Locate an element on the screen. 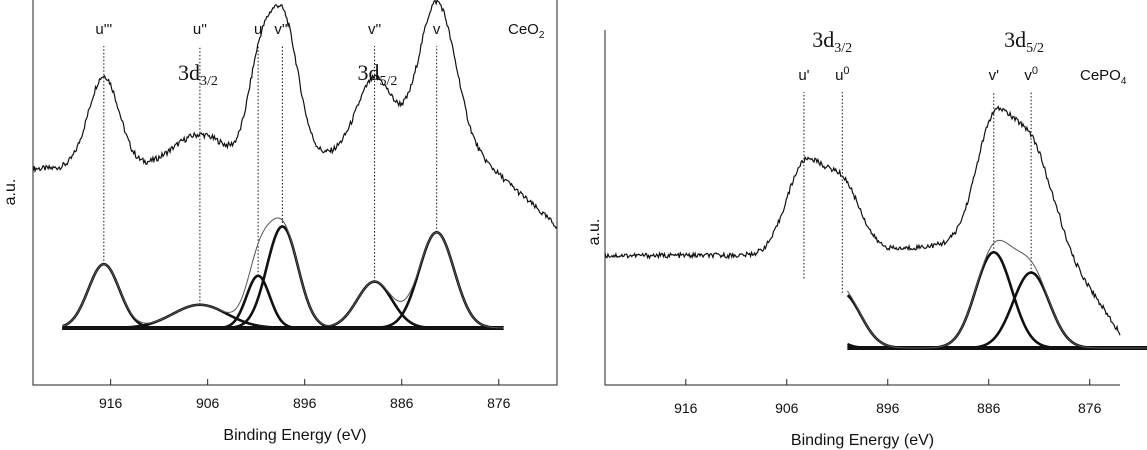  peak-label: v''' is located at coordinates (282, 29).